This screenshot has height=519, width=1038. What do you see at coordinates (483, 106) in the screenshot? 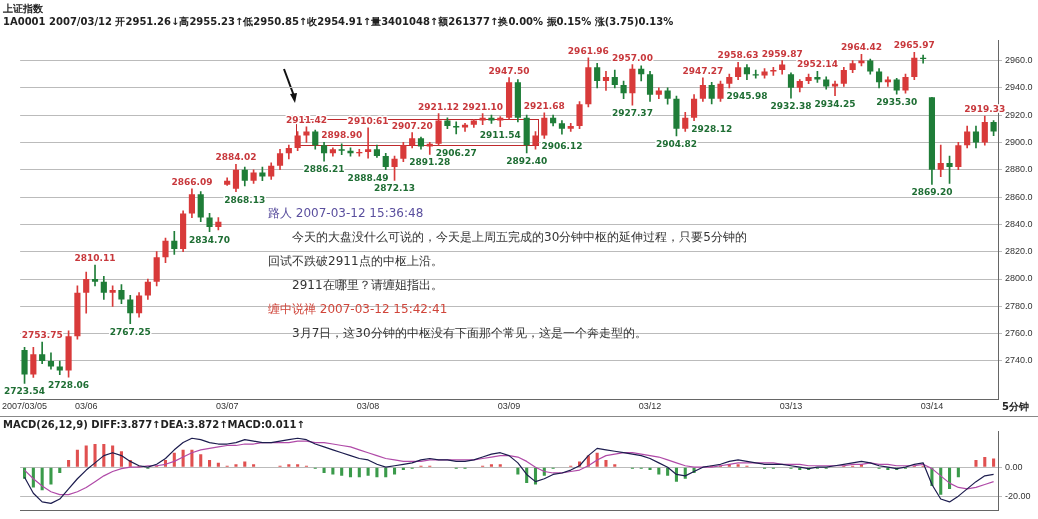
I see `annotation: 2921.10` at bounding box center [483, 106].